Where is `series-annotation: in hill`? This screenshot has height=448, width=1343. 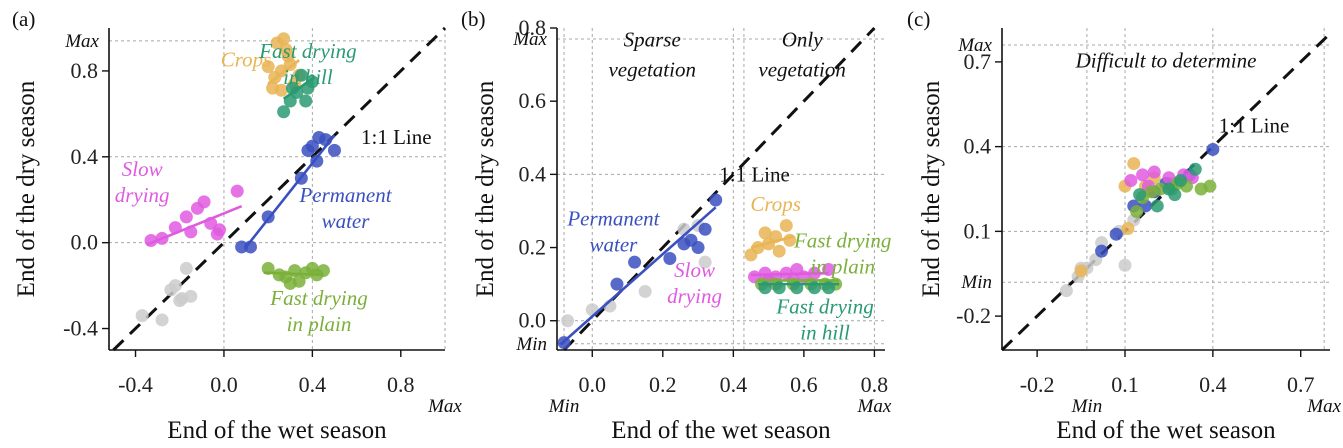 series-annotation: in hill is located at coordinates (308, 77).